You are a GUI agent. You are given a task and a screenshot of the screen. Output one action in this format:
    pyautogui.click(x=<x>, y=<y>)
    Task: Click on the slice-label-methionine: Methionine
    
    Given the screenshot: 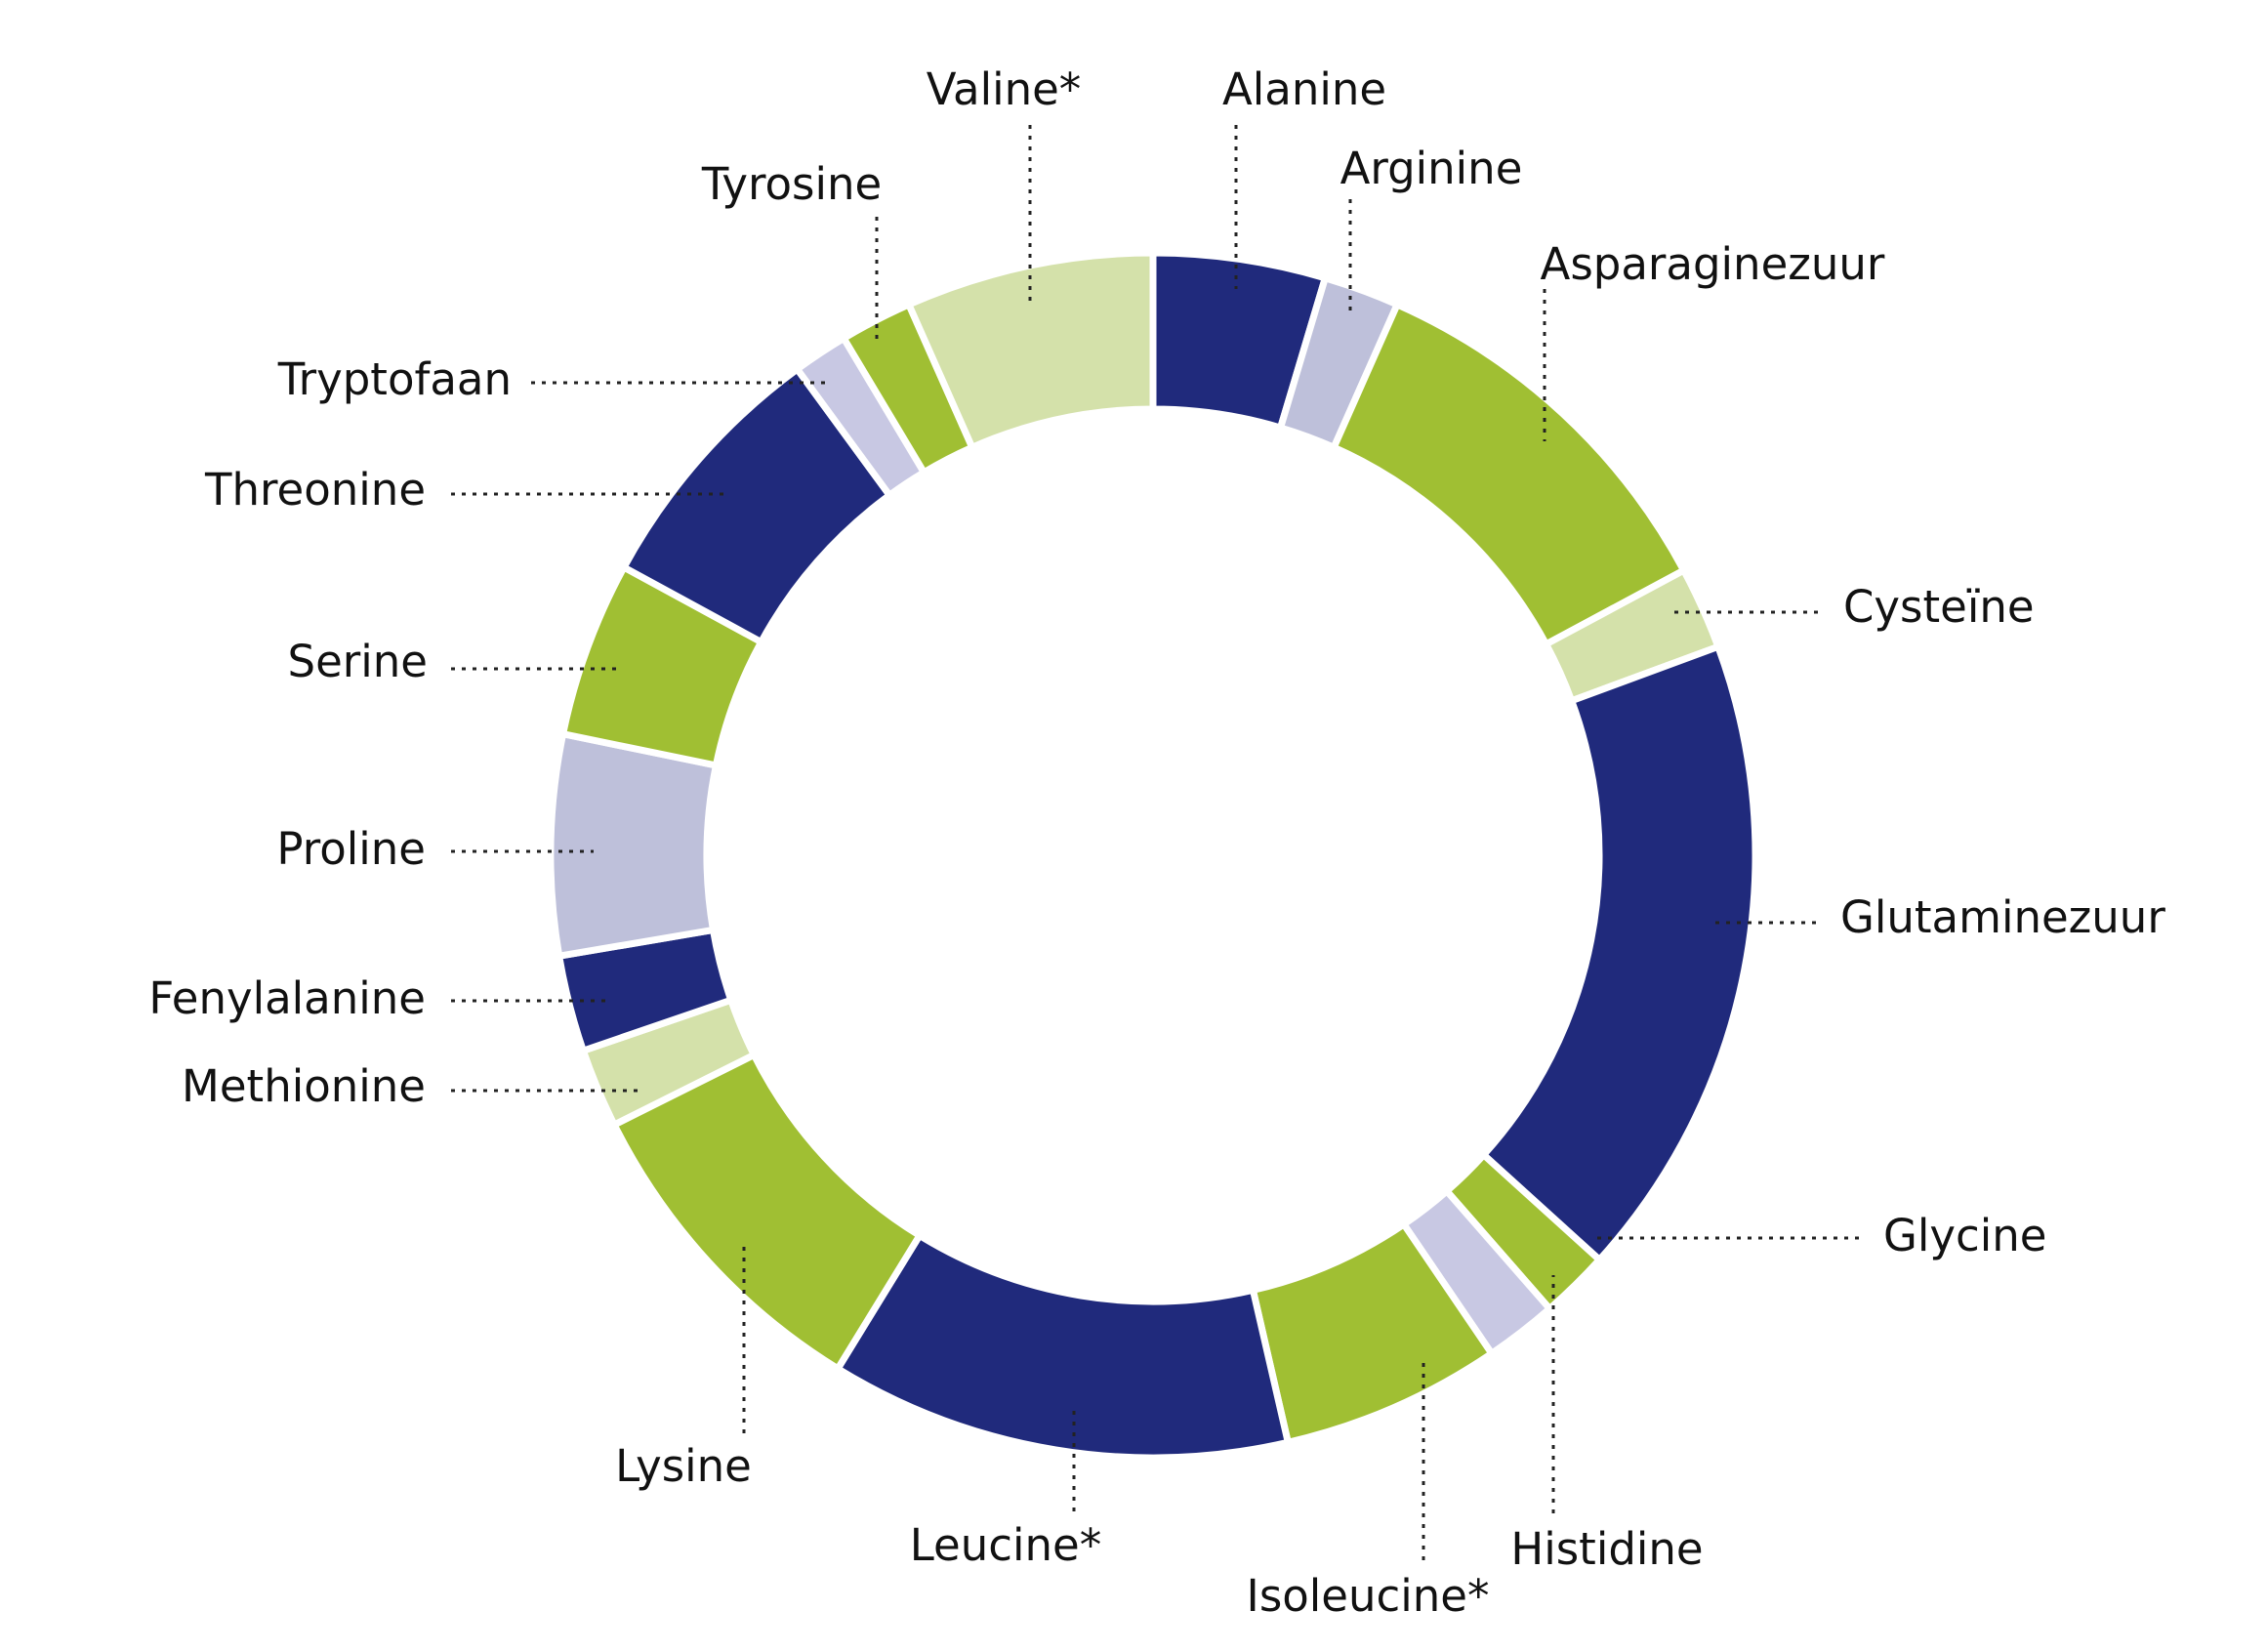 What is the action you would take?
    pyautogui.click(x=304, y=1086)
    